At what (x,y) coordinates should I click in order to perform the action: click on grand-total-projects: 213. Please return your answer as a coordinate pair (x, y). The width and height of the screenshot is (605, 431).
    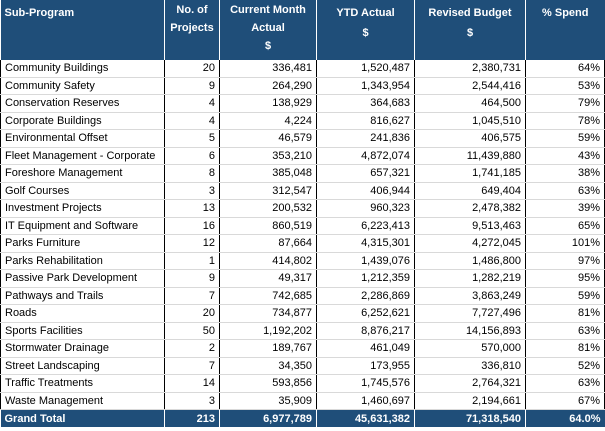
    Looking at the image, I should click on (192, 418).